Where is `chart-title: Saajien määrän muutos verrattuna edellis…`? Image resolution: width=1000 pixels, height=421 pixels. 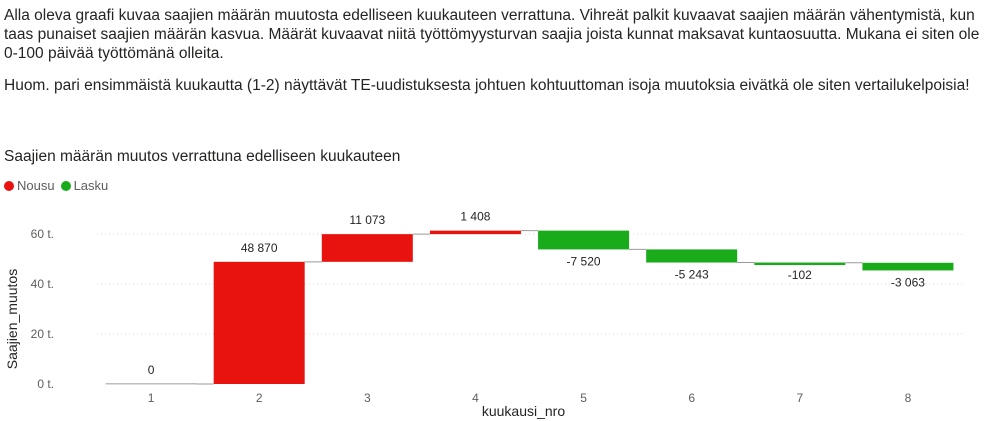 chart-title: Saajien määrän muutos verrattuna edellis… is located at coordinates (202, 156).